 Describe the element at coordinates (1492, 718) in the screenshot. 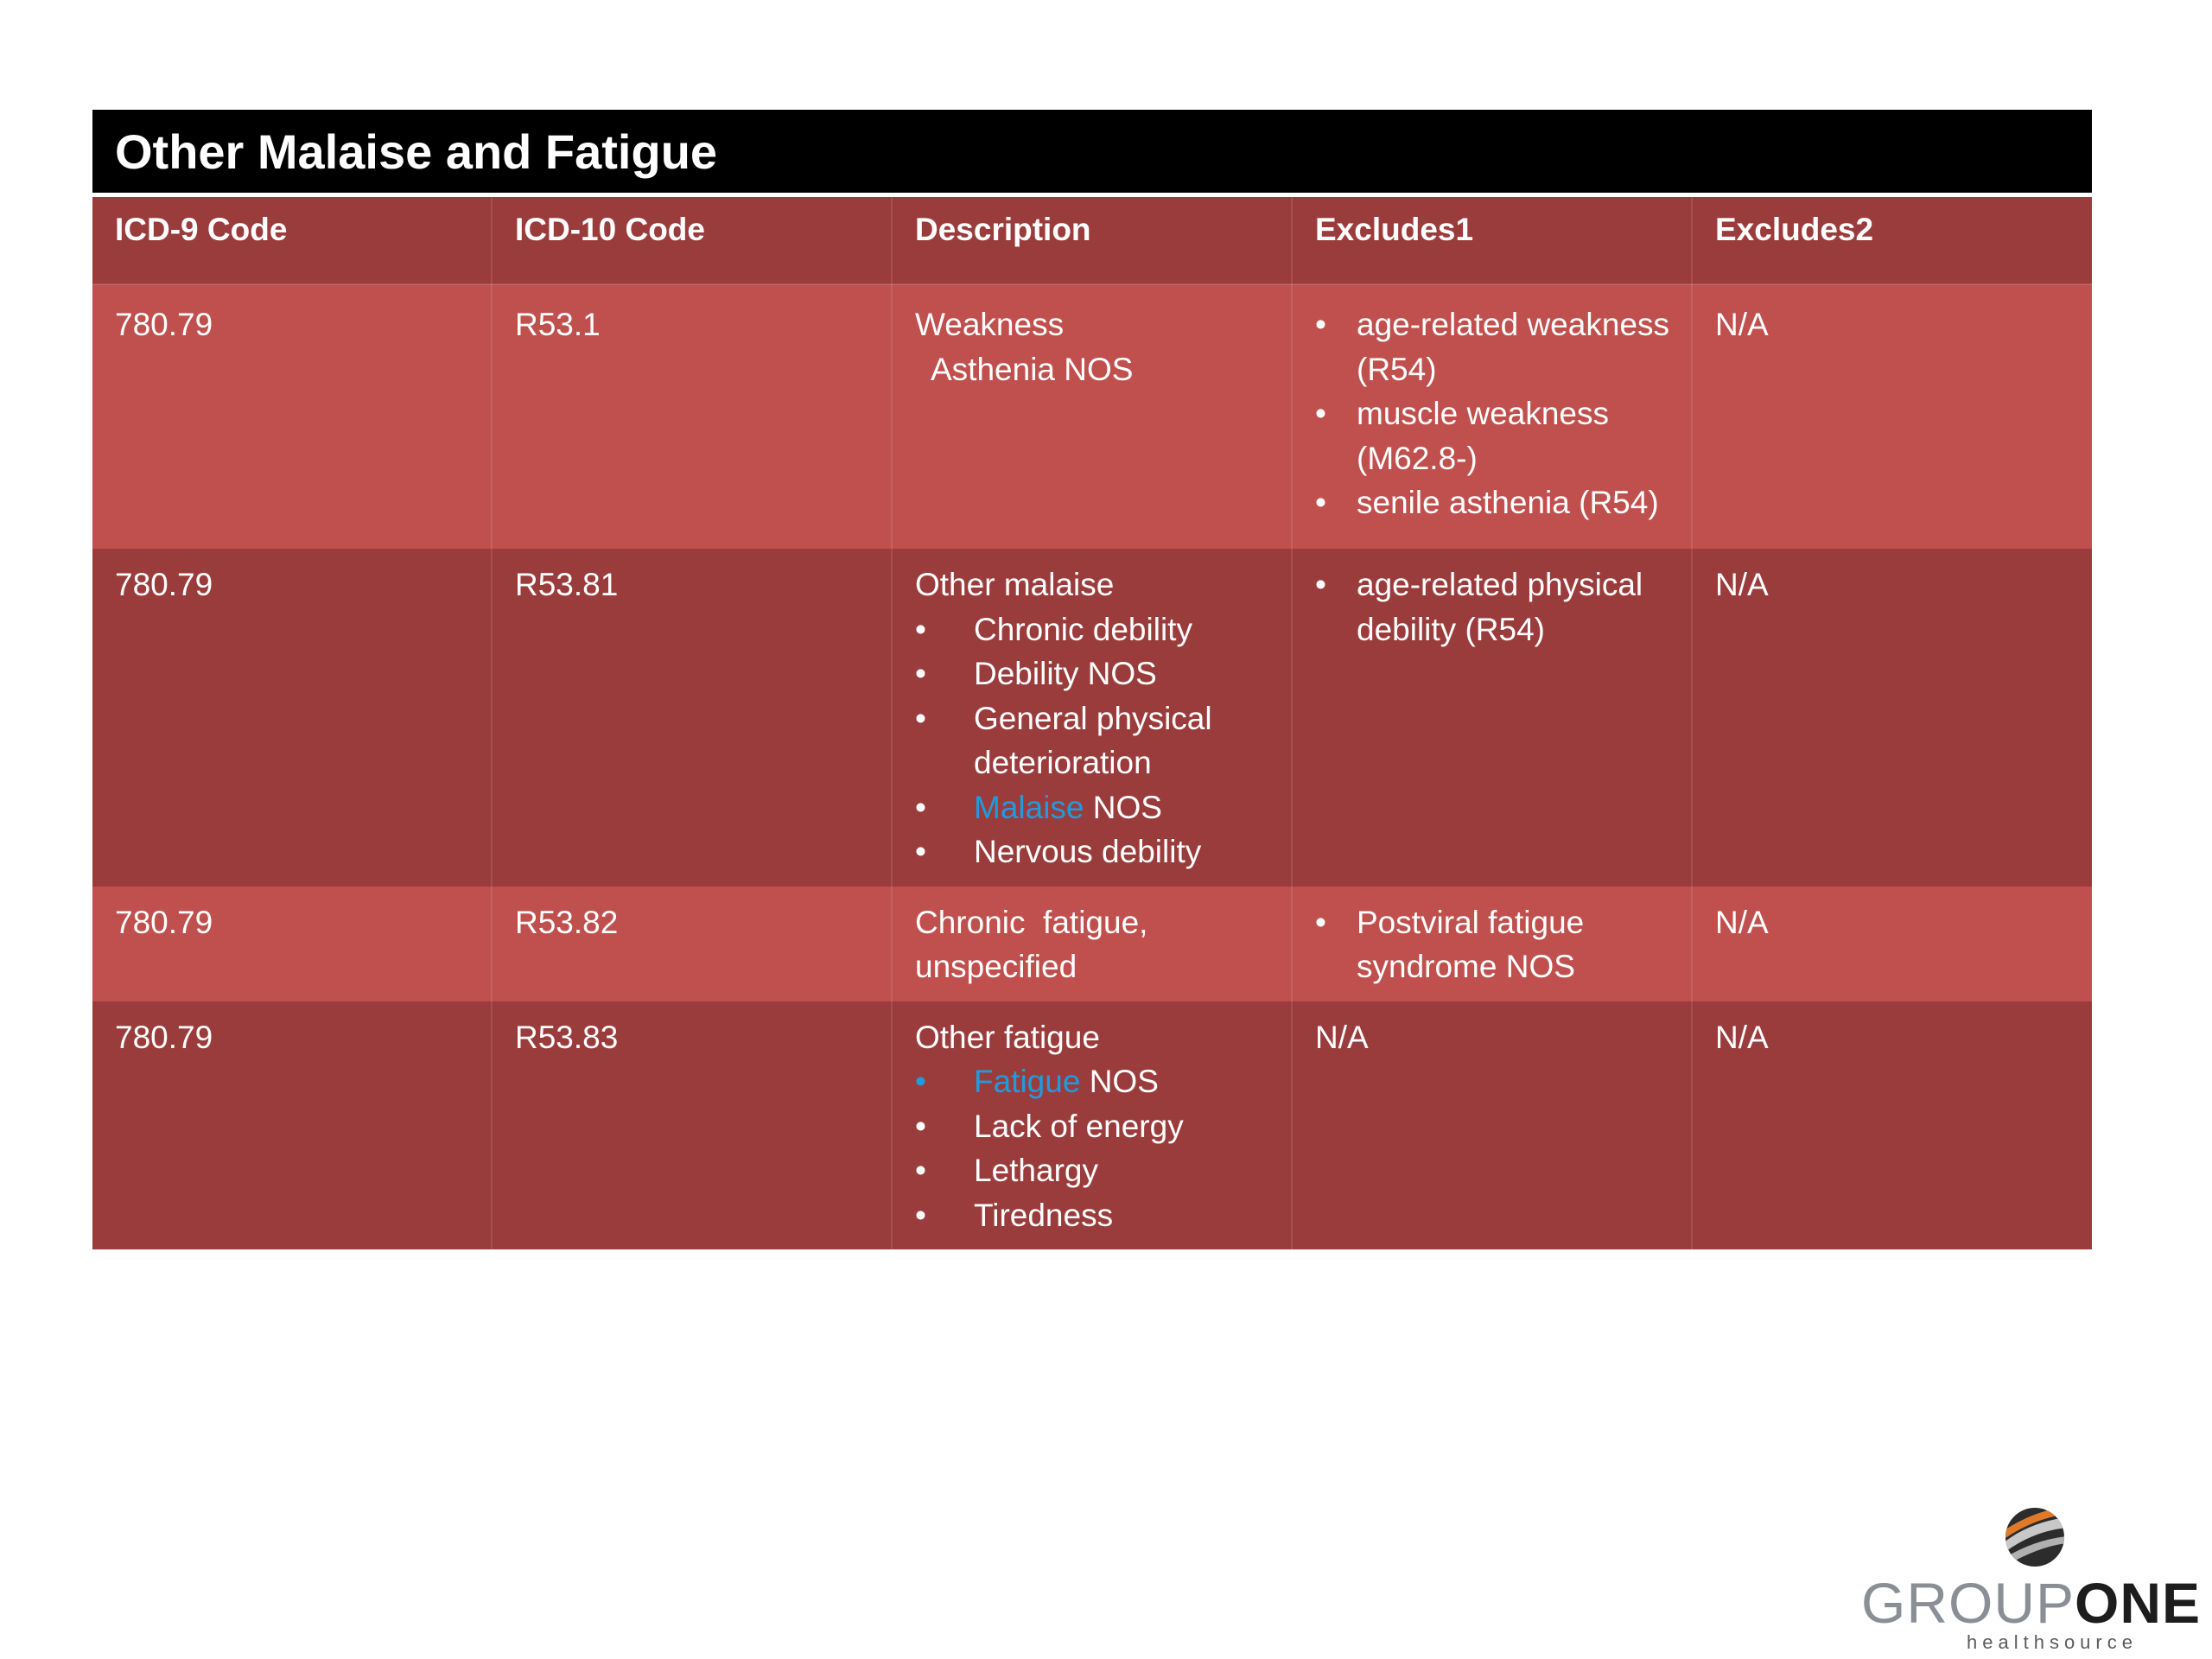

I see `cell-excludes1: • age-related physical debility (R54)` at that location.